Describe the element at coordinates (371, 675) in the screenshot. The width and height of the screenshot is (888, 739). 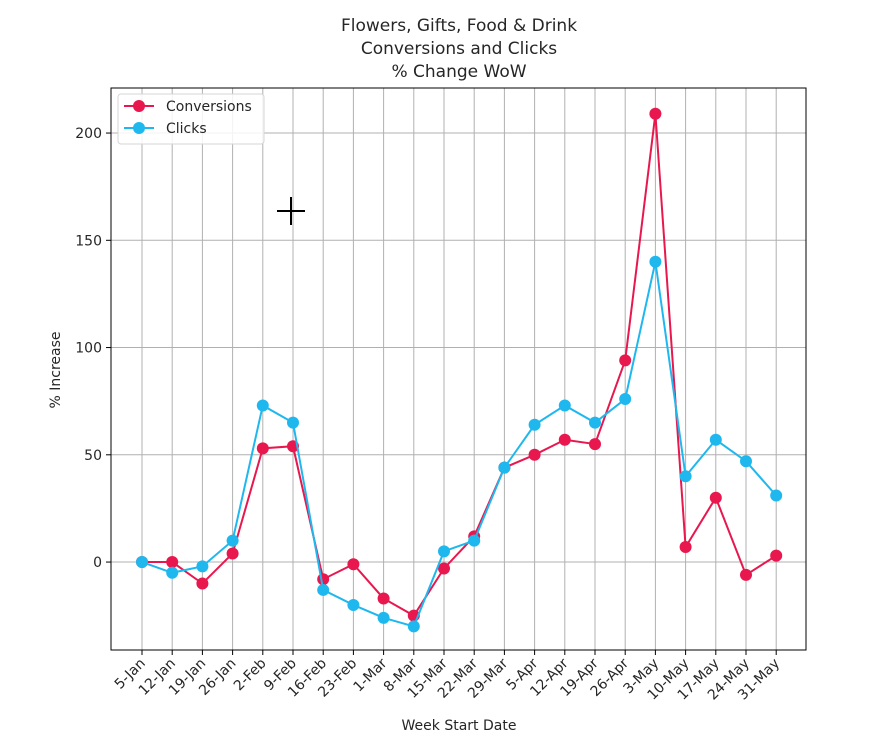
I see `x-tick-label: 1-Mar` at that location.